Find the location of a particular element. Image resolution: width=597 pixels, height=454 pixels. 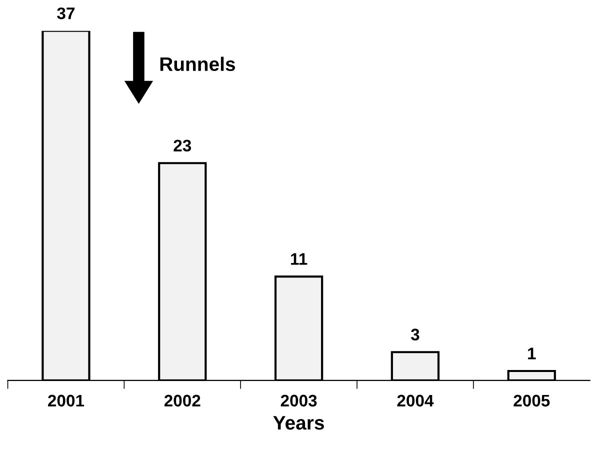

x-tick-label: 2002 is located at coordinates (182, 400).